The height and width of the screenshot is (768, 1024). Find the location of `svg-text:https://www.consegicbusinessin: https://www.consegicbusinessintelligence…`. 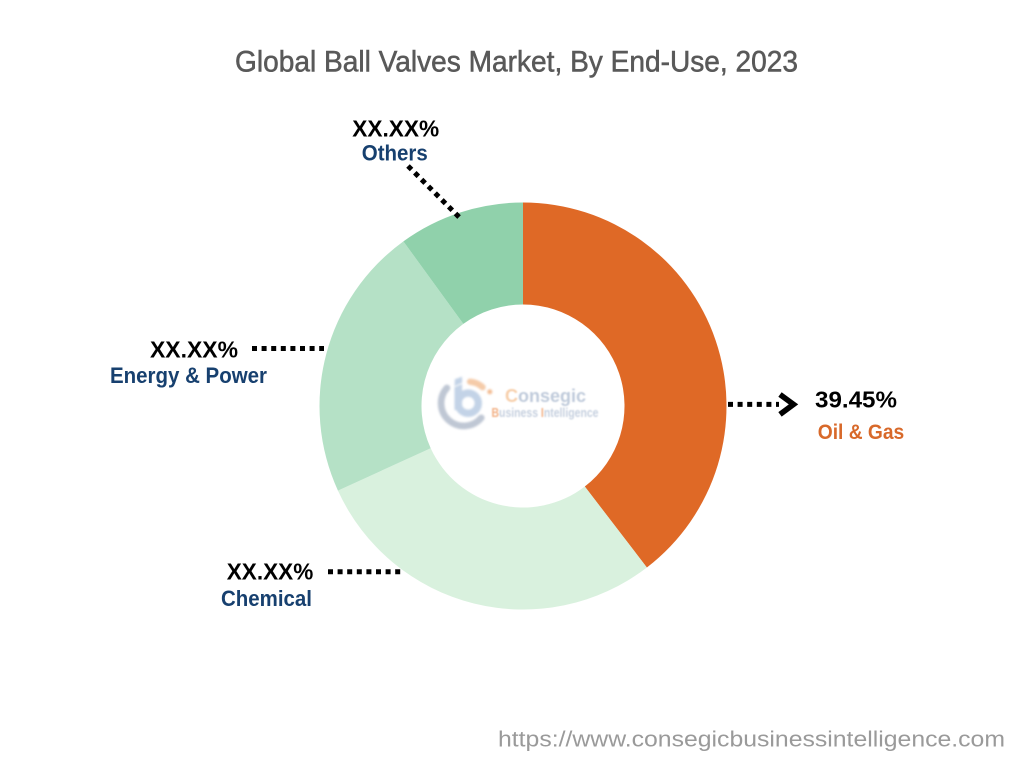

svg-text:https://www.consegicbusinessin: https://www.consegicbusinessintelligence… is located at coordinates (751, 739).